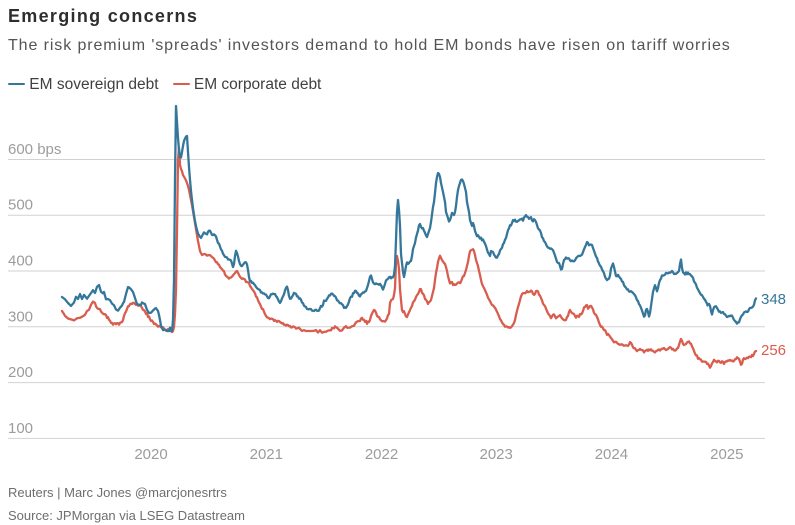 This screenshot has height=525, width=795. What do you see at coordinates (20, 428) in the screenshot?
I see `svg-text: 100` at bounding box center [20, 428].